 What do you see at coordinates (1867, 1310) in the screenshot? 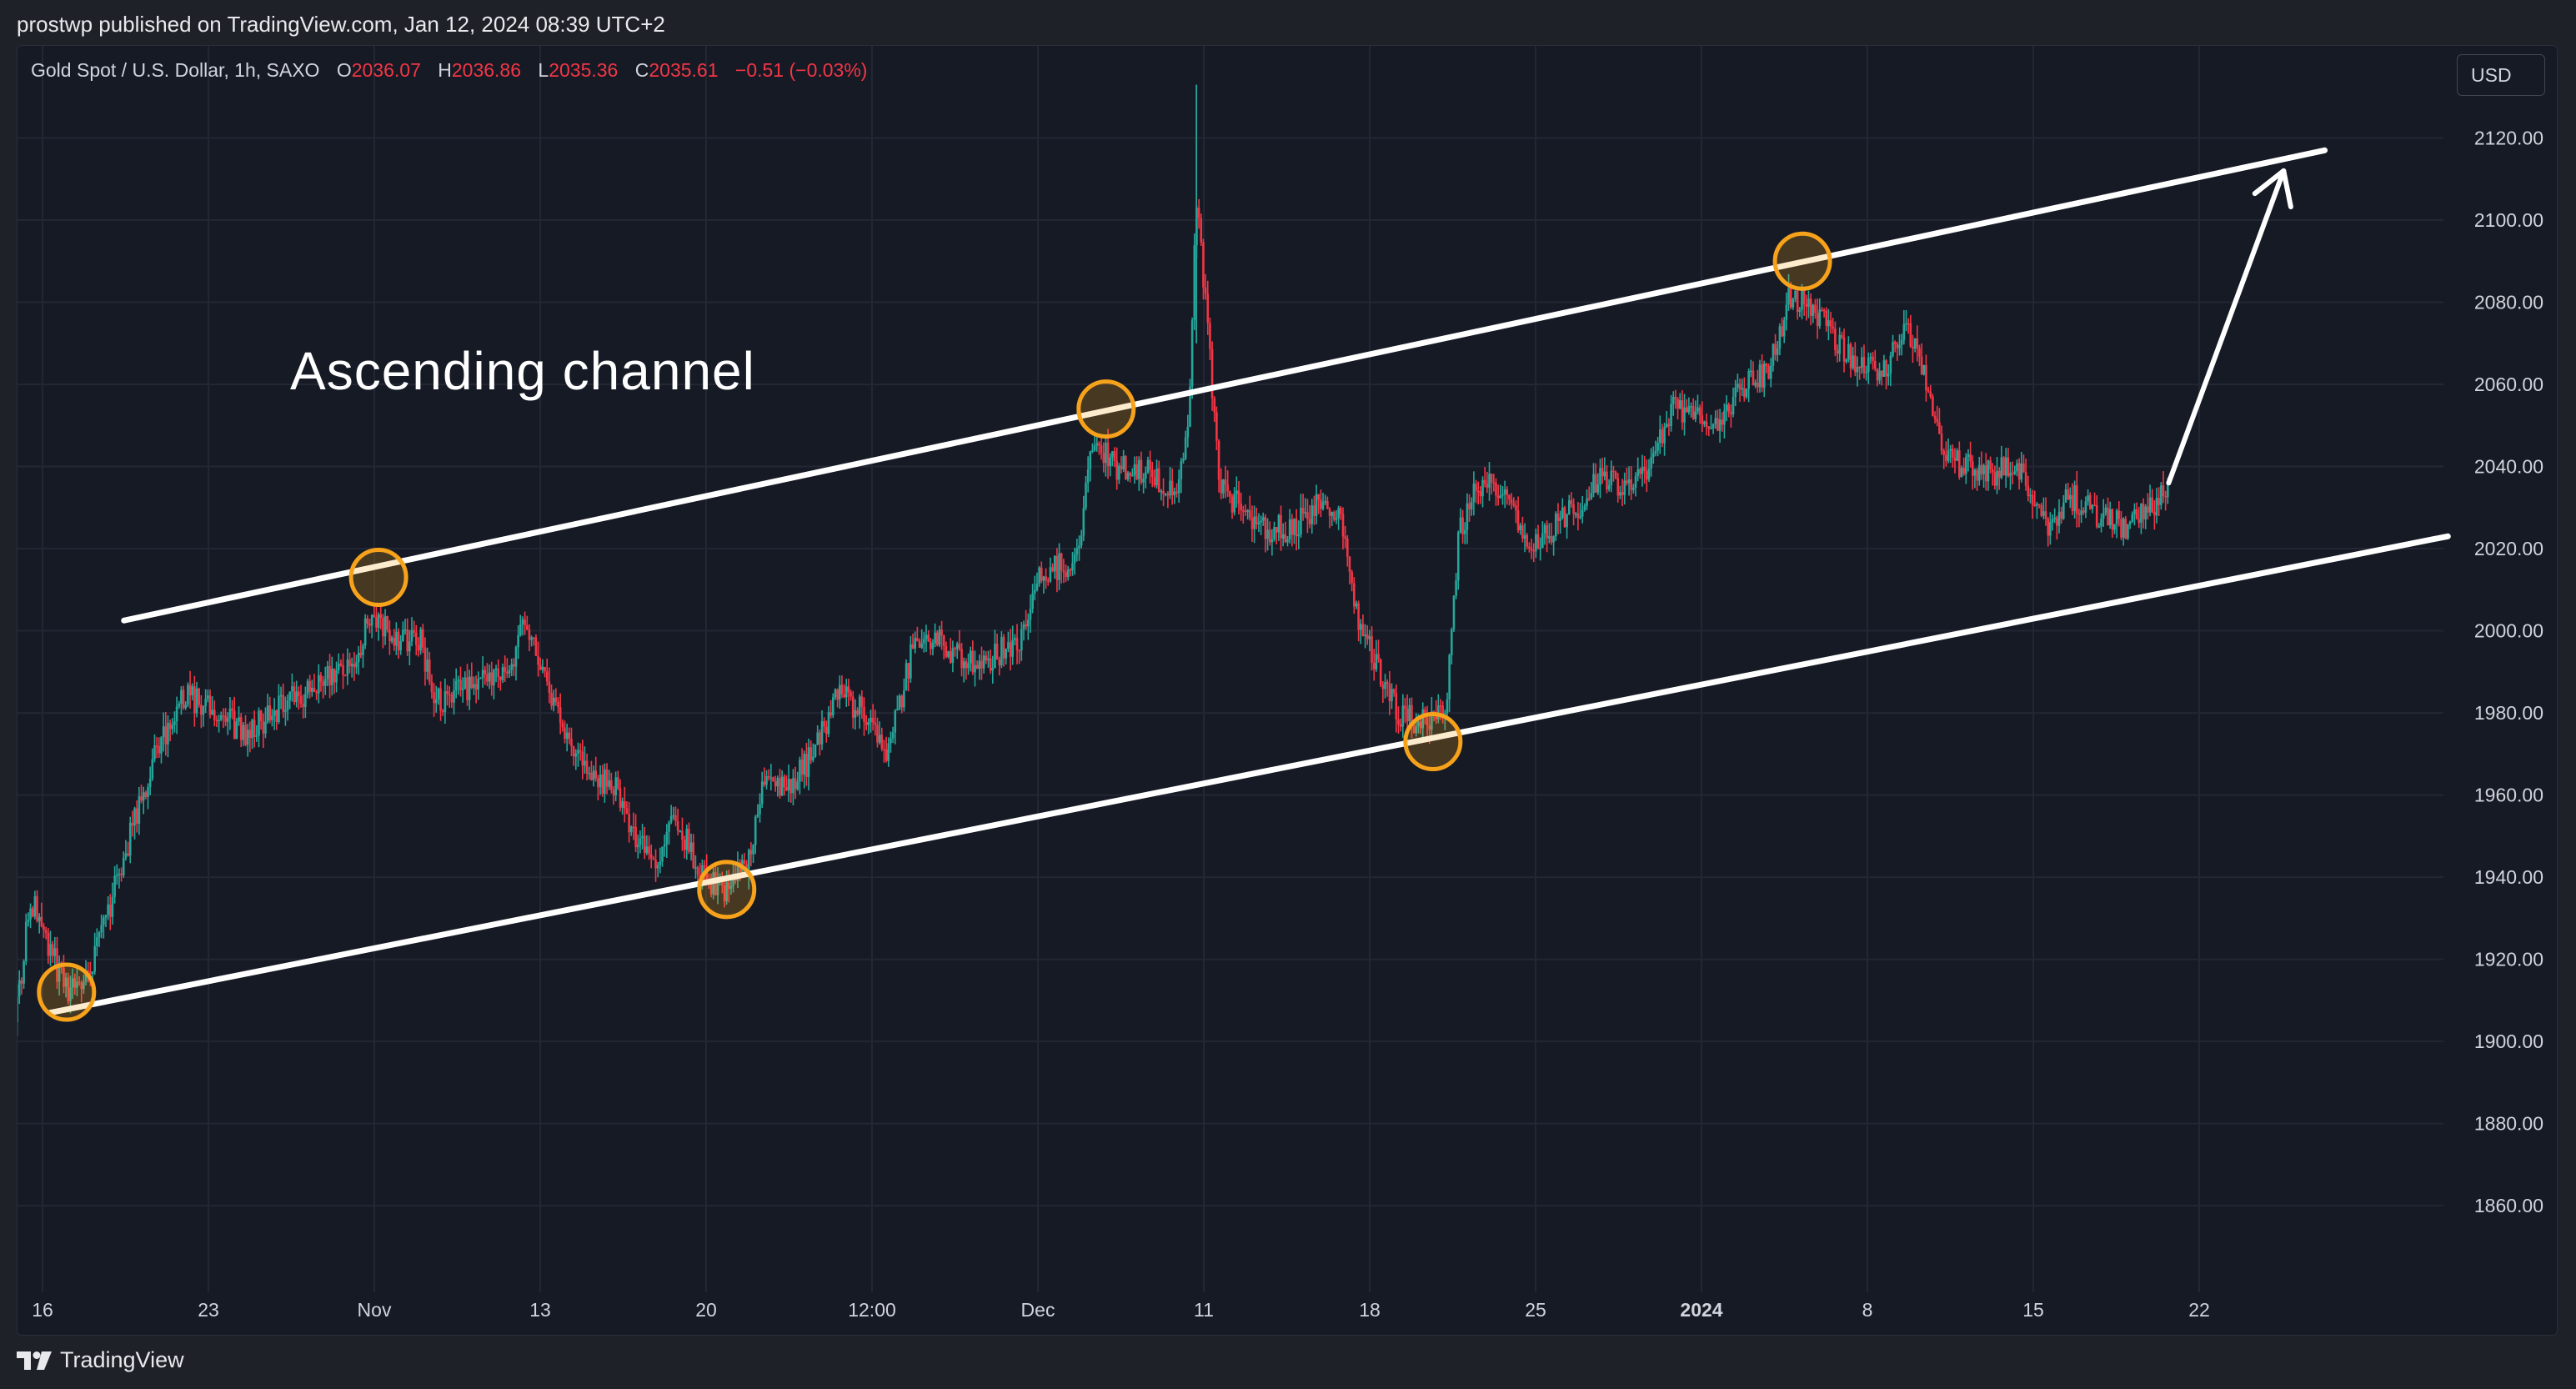
I see `x-axis-tick-label: 8` at bounding box center [1867, 1310].